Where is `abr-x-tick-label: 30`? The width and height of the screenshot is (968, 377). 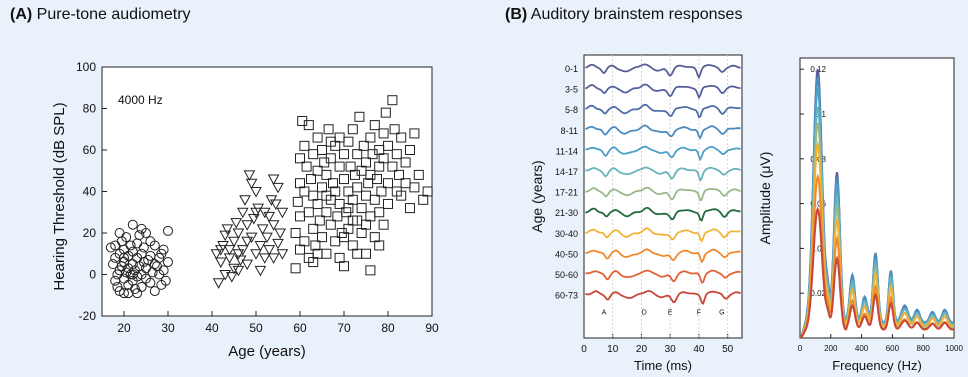 abr-x-tick-label: 30 is located at coordinates (671, 349).